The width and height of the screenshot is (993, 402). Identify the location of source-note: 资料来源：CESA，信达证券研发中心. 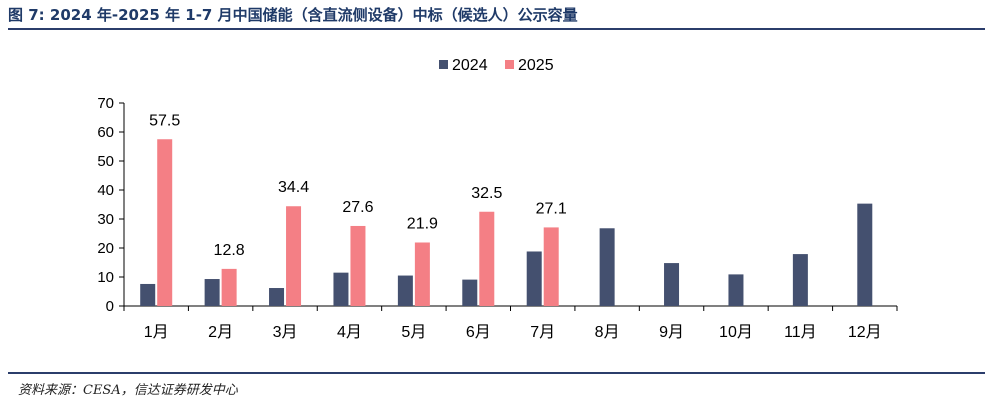
(128, 390).